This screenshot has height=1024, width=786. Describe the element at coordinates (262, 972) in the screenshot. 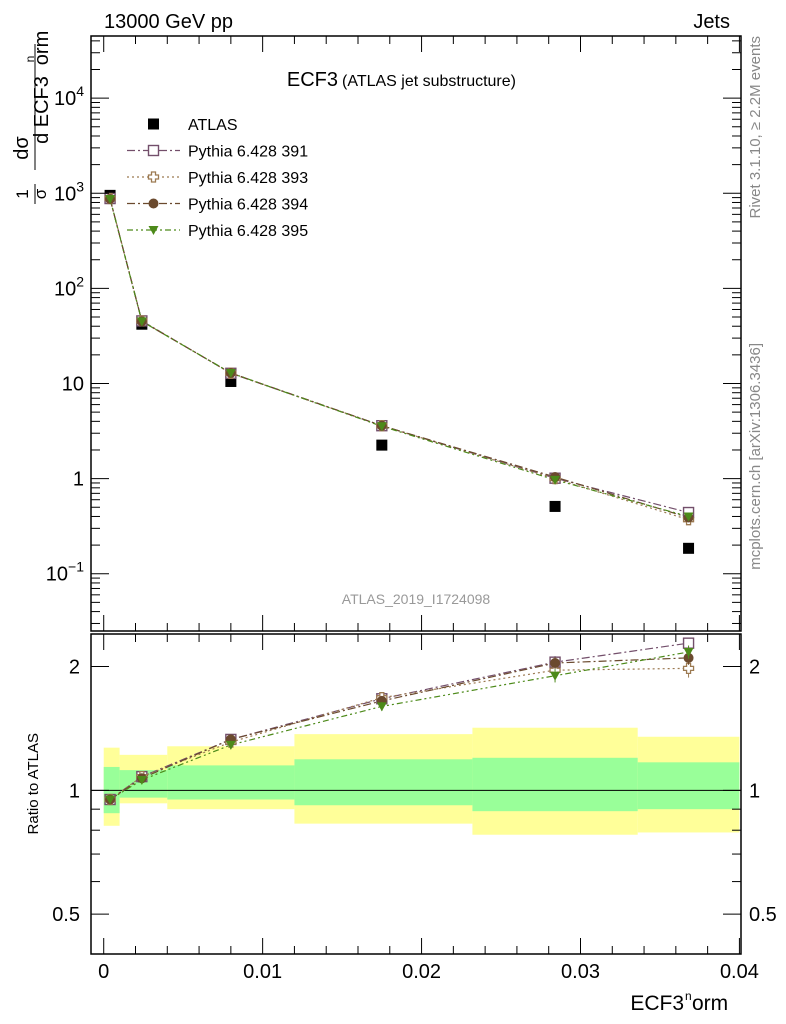

I see `x-tick-label: 0.01` at that location.